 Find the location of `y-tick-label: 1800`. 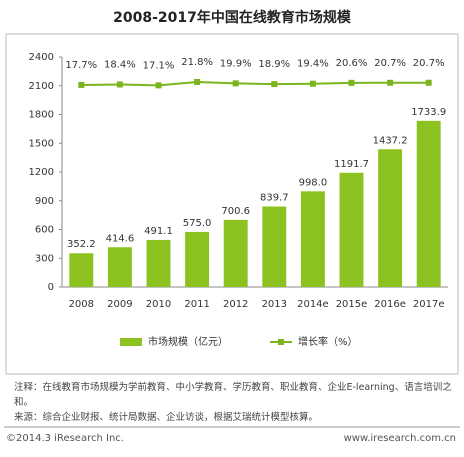

y-tick-label: 1800 is located at coordinates (41, 115).